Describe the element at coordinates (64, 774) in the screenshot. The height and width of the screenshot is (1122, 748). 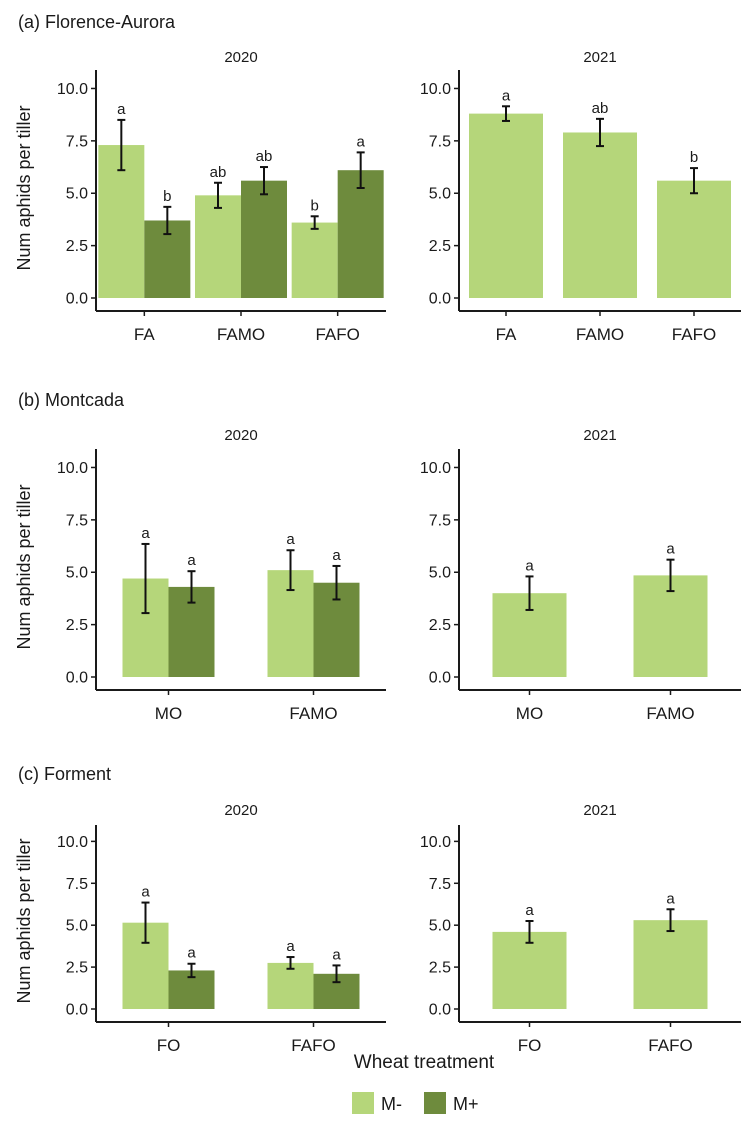
I see `panel-title-c: (c) Forment` at that location.